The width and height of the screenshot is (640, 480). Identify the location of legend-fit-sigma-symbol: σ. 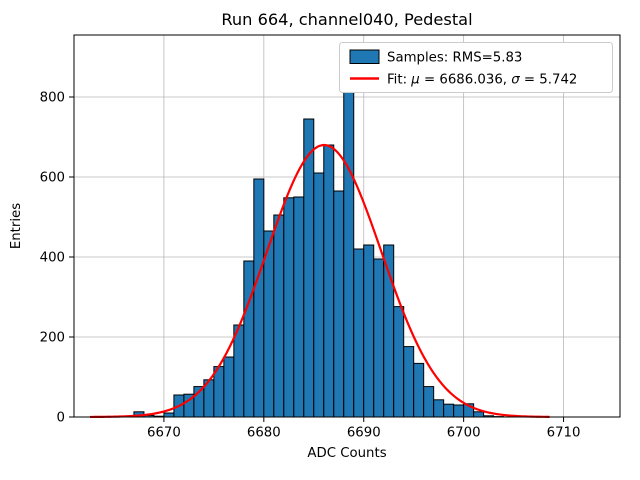
(515, 80).